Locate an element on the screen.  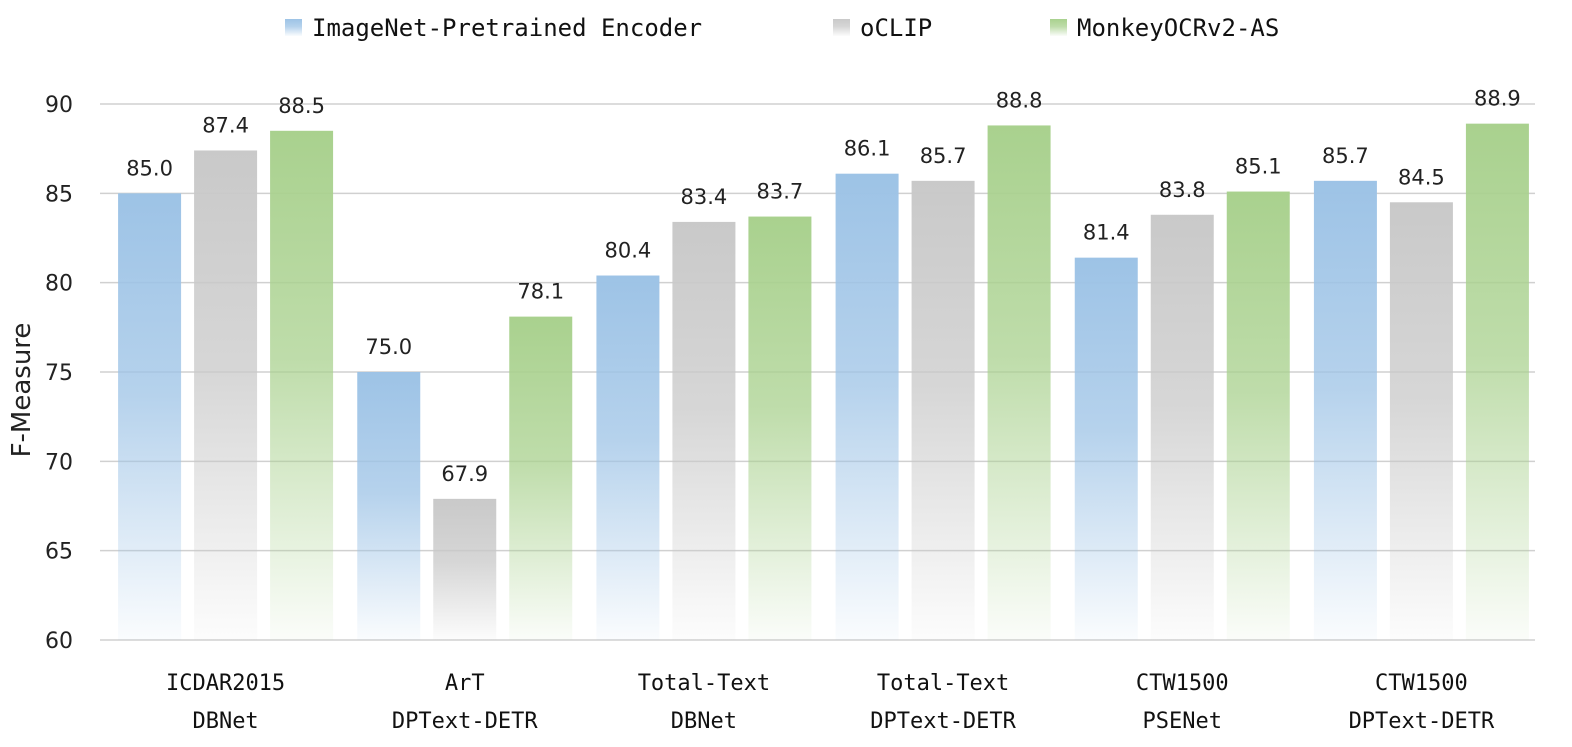
y-tick-label: 90 is located at coordinates (59, 105).